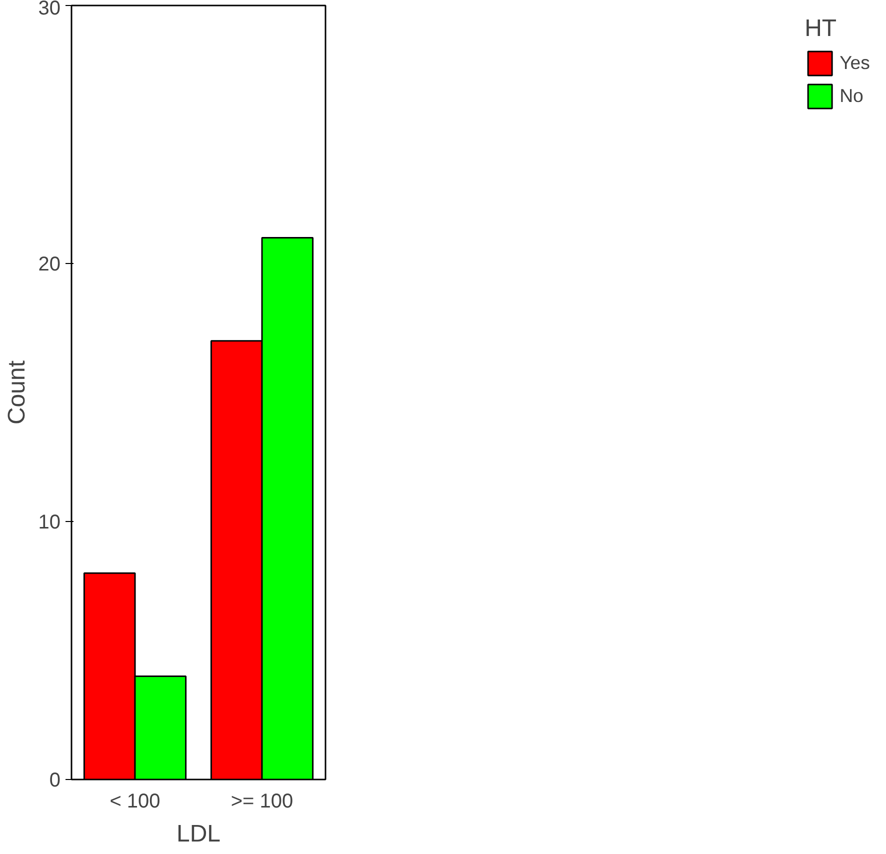 This screenshot has height=854, width=886. Describe the element at coordinates (852, 96) in the screenshot. I see `legend-label: No` at that location.